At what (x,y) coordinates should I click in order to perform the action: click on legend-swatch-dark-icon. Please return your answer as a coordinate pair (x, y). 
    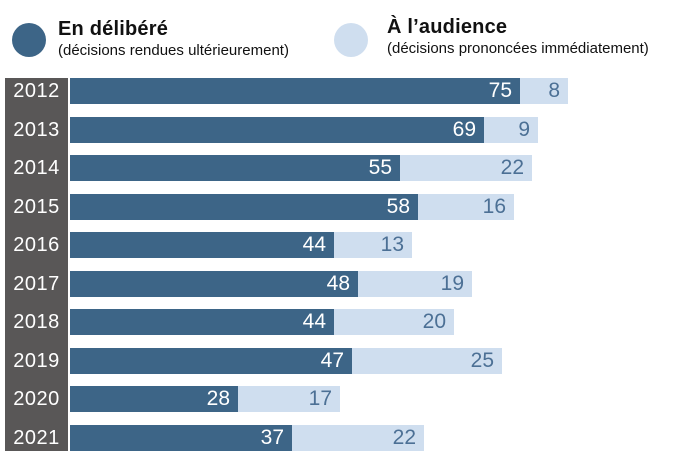
    Looking at the image, I should click on (29, 40).